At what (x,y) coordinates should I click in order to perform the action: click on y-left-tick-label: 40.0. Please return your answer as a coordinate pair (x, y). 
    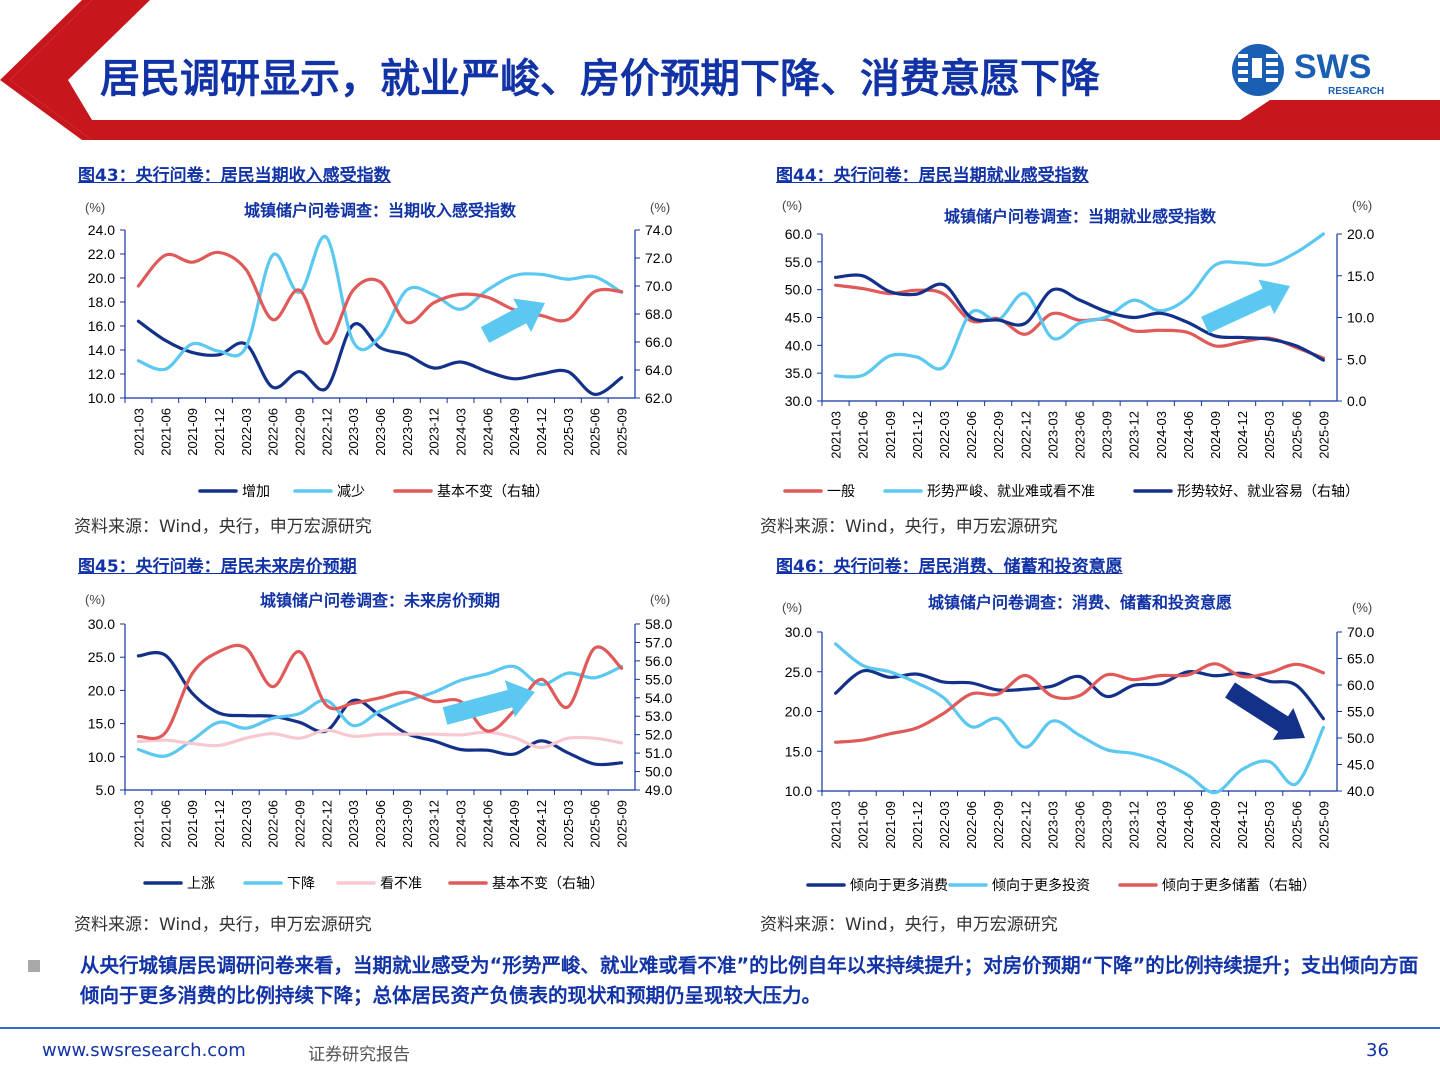
    Looking at the image, I should click on (798, 345).